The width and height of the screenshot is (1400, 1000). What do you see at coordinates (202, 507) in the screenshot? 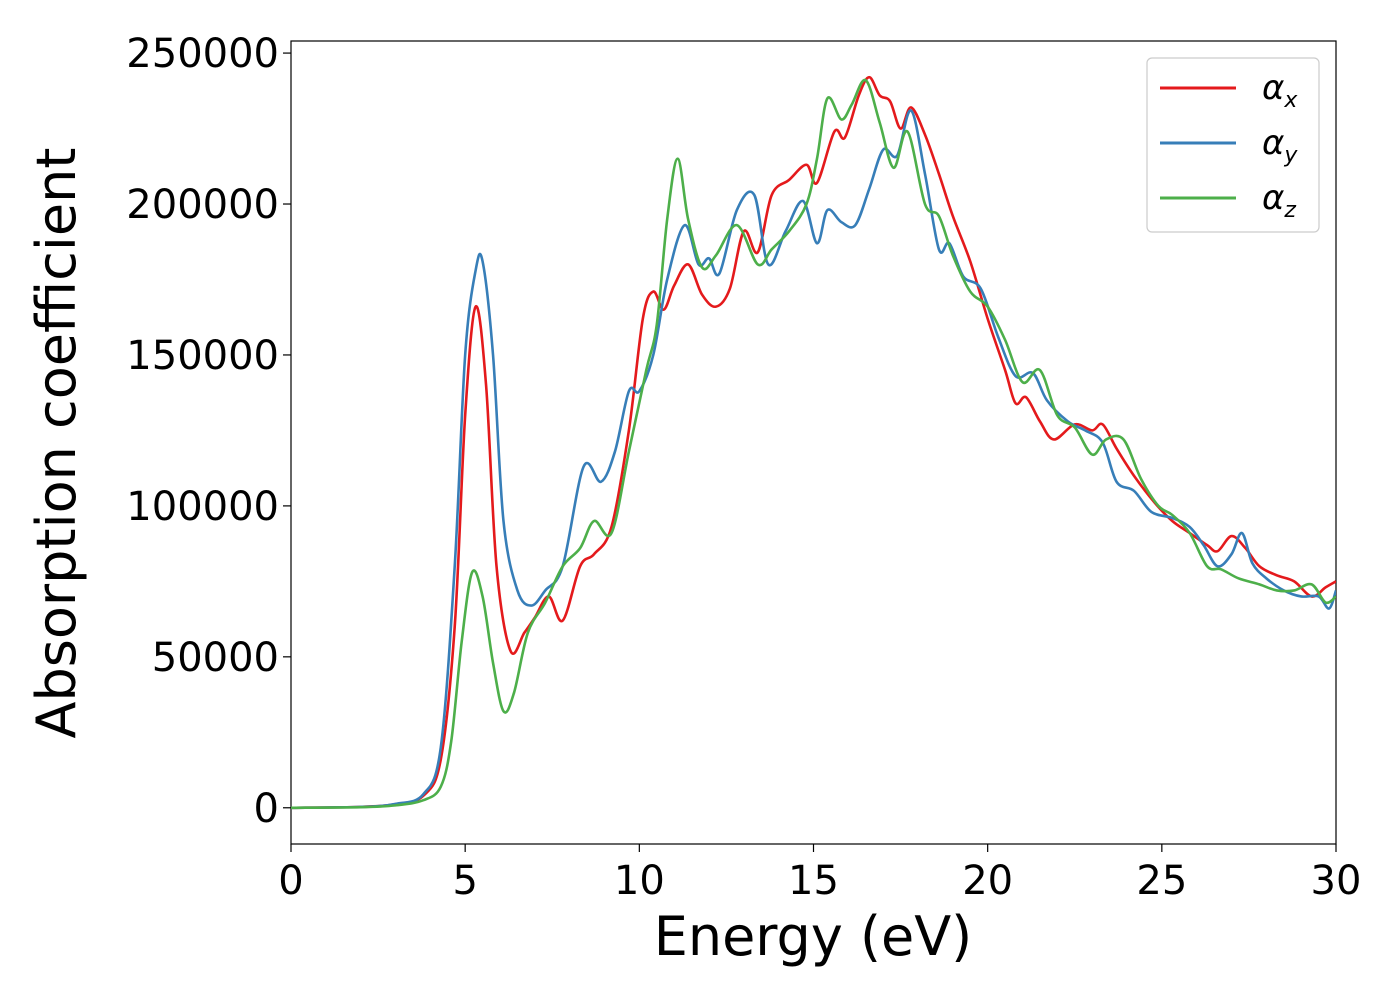
I see `y-tick-label: 100000` at bounding box center [202, 507].